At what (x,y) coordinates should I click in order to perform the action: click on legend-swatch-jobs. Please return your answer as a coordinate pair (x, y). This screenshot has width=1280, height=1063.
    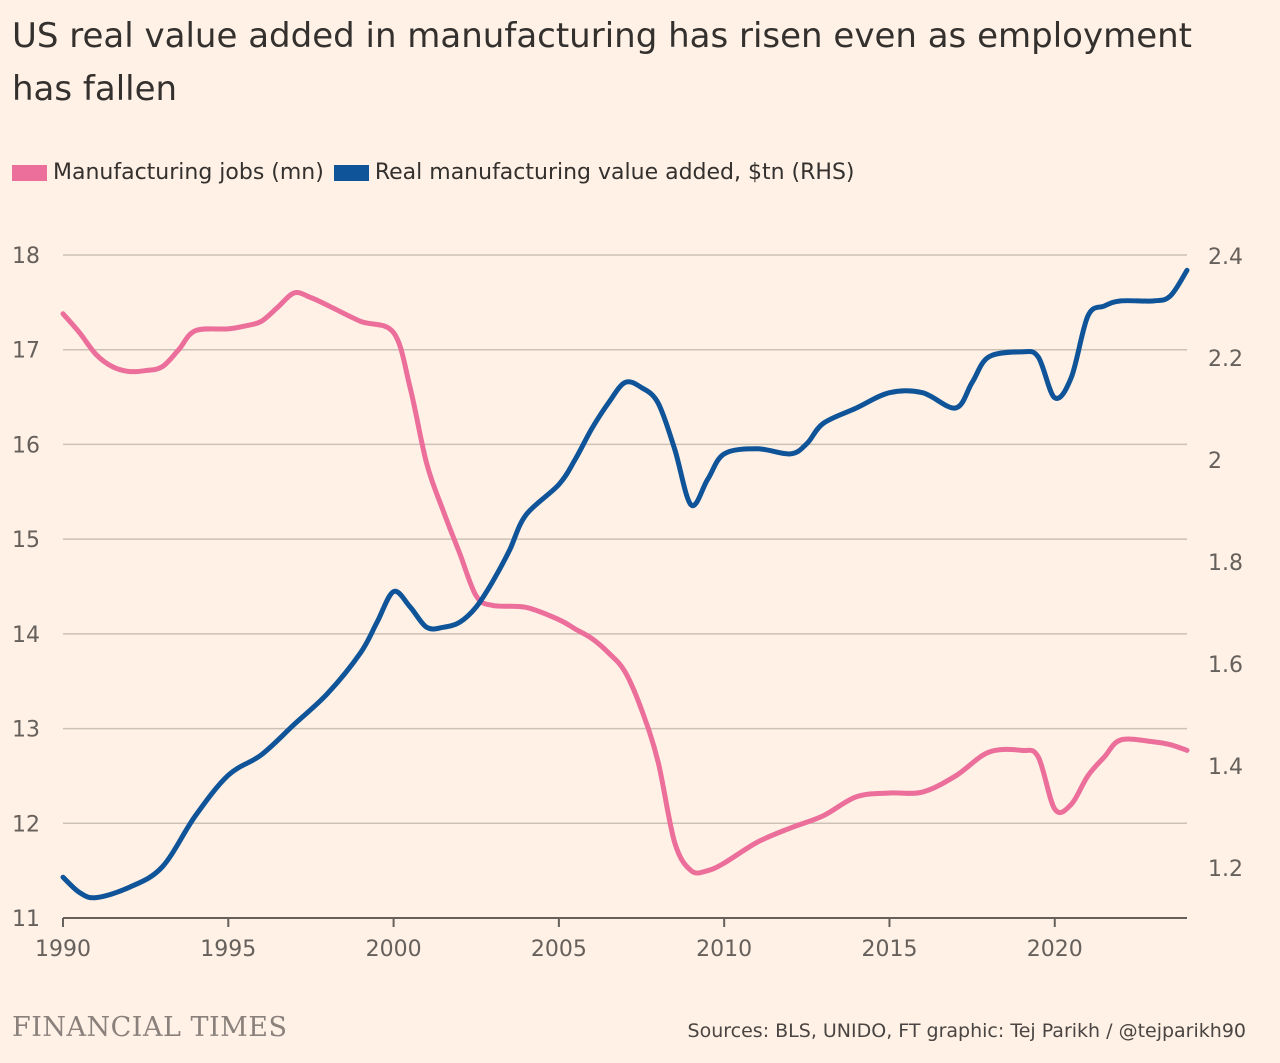
    Looking at the image, I should click on (29, 172).